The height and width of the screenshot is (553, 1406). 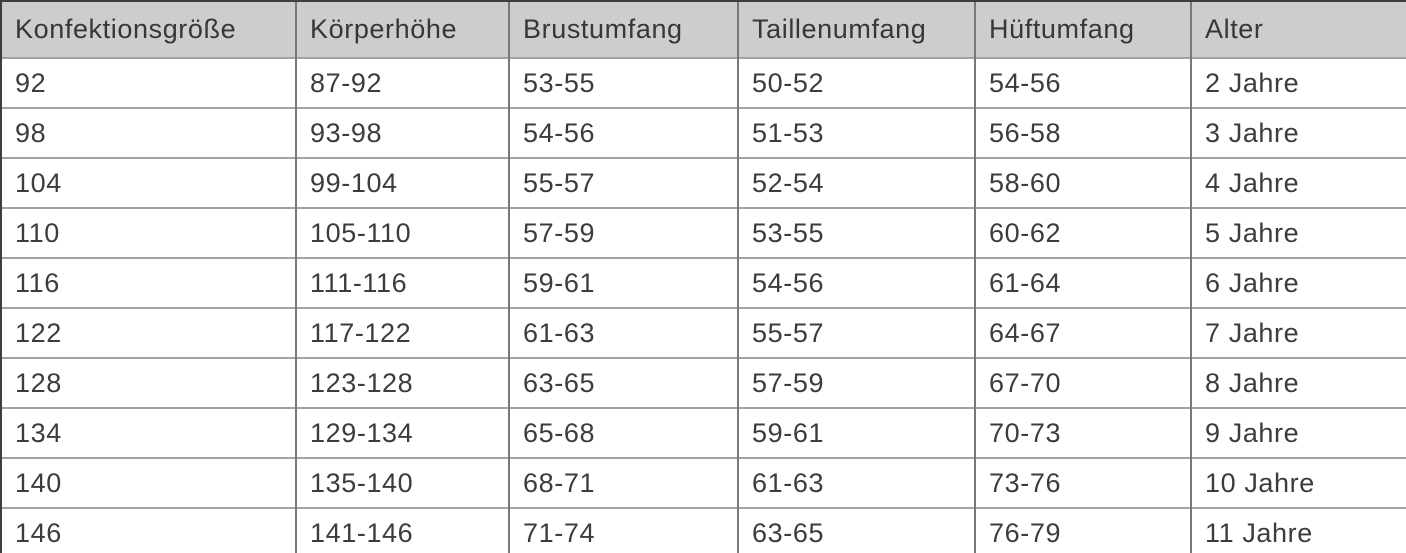 I want to click on table-cell: 70-73, so click(x=1082, y=432).